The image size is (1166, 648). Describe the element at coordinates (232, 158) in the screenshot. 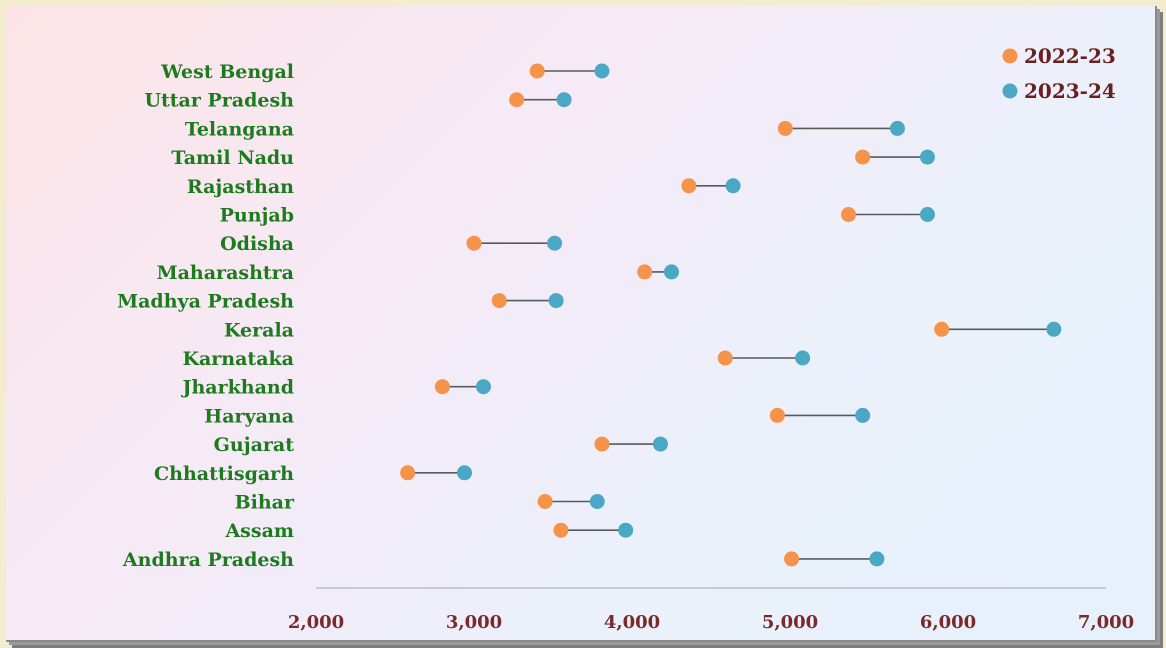

I see `category-label: Tamil Nadu` at that location.